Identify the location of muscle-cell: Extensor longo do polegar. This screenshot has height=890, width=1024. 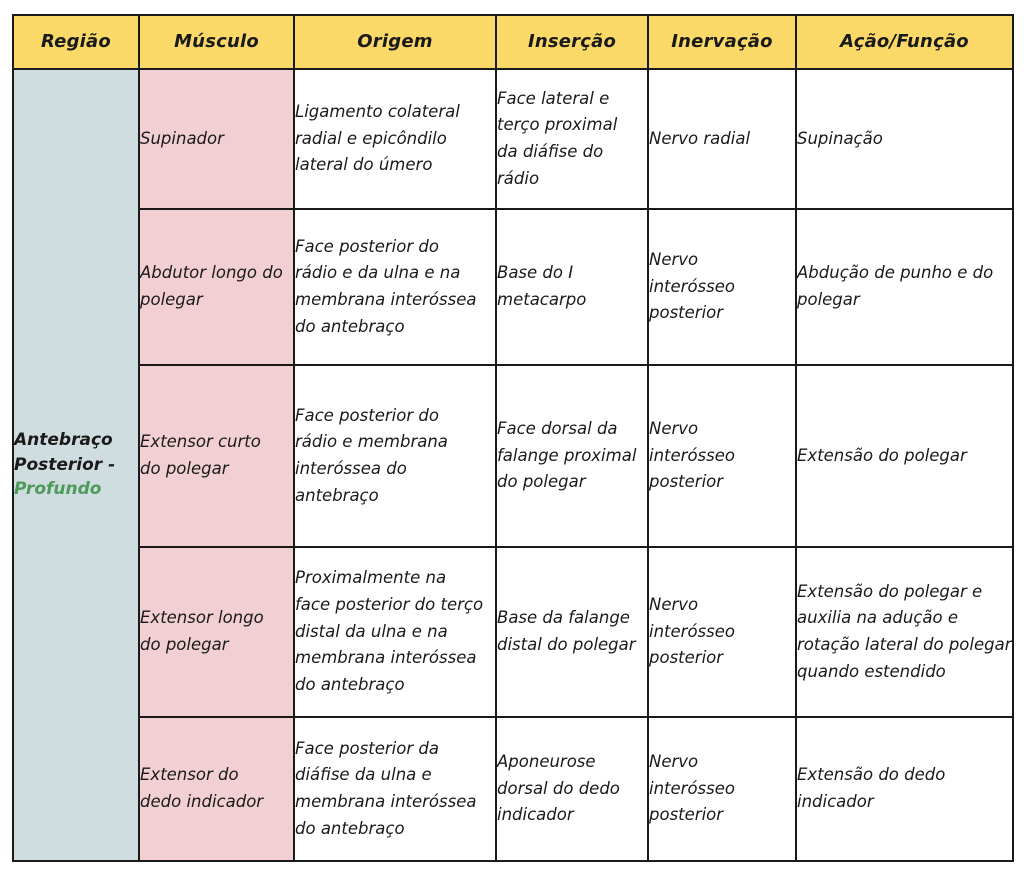
(216, 632).